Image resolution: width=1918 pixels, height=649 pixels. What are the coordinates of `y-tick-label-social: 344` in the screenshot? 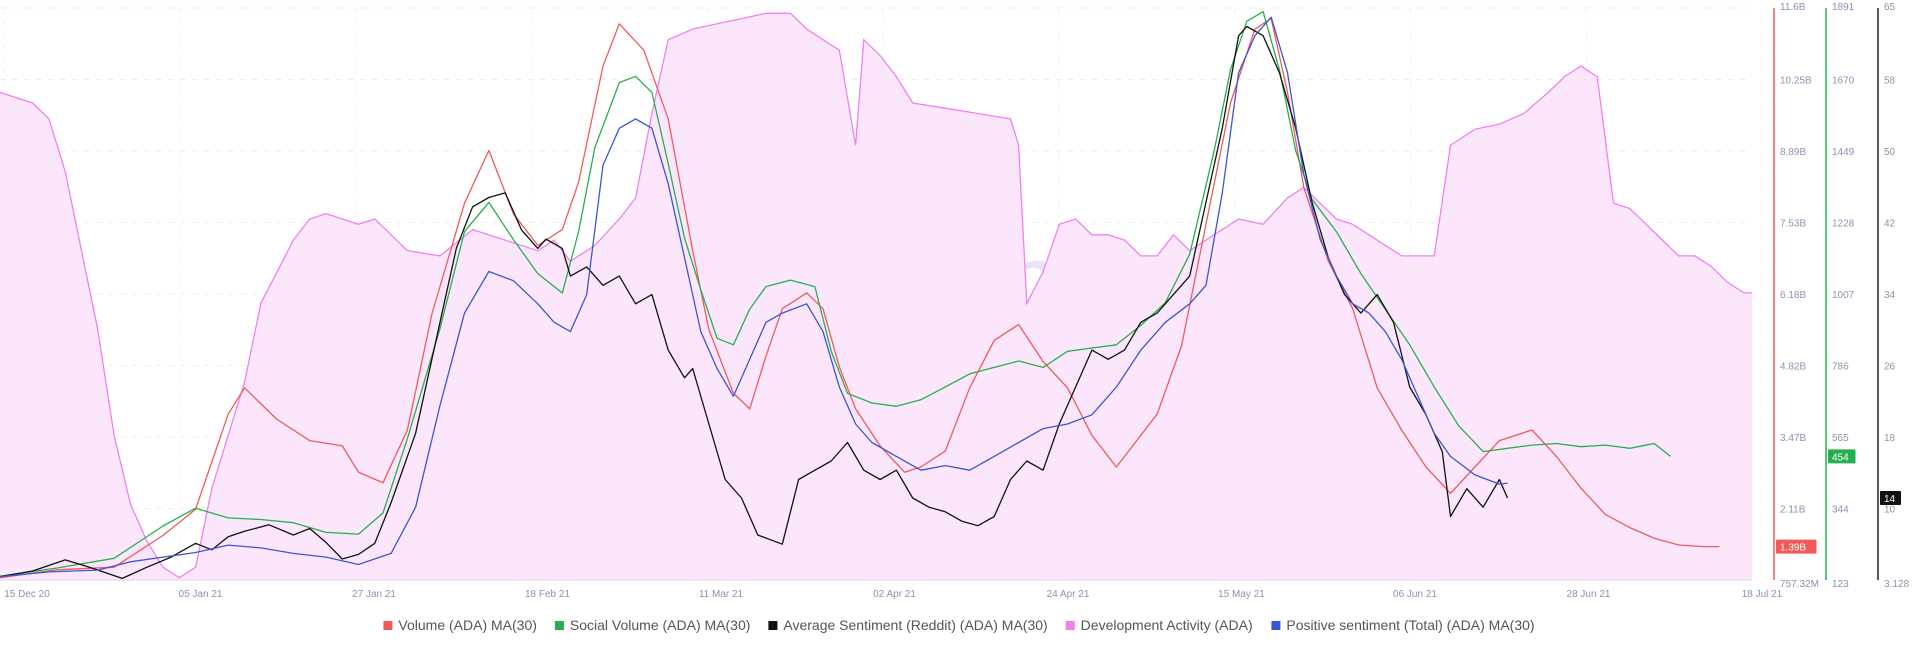 It's located at (1840, 510).